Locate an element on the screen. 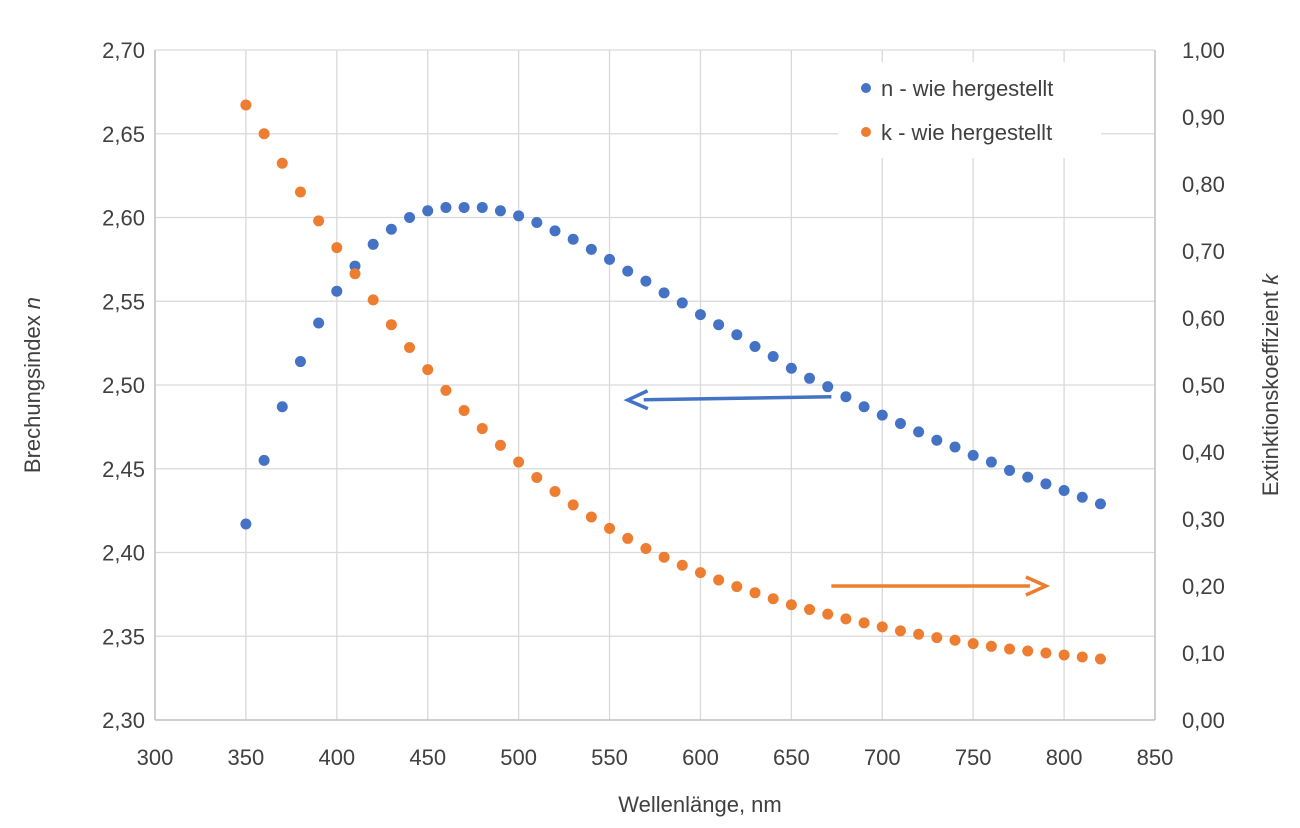 Image resolution: width=1300 pixels, height=828 pixels. x-tick-label: 650 is located at coordinates (791, 757).